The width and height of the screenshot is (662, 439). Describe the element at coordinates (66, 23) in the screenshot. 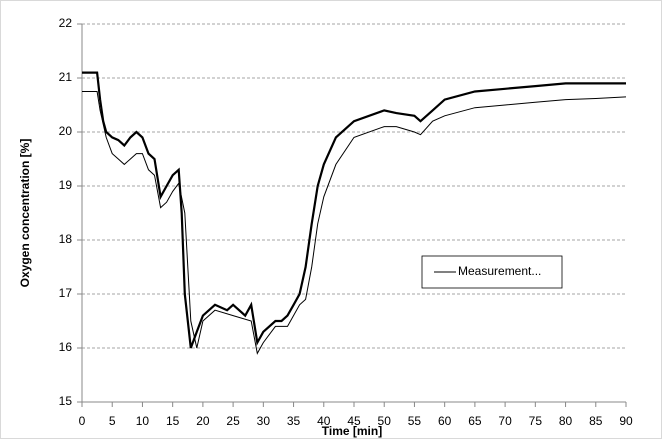

I see `y-tick-label: 22` at that location.